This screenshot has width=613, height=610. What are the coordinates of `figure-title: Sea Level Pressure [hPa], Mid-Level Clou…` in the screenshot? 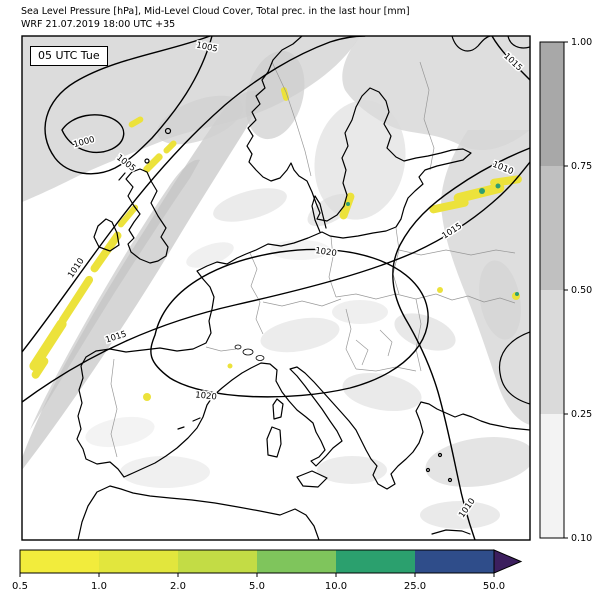 It's located at (215, 11).